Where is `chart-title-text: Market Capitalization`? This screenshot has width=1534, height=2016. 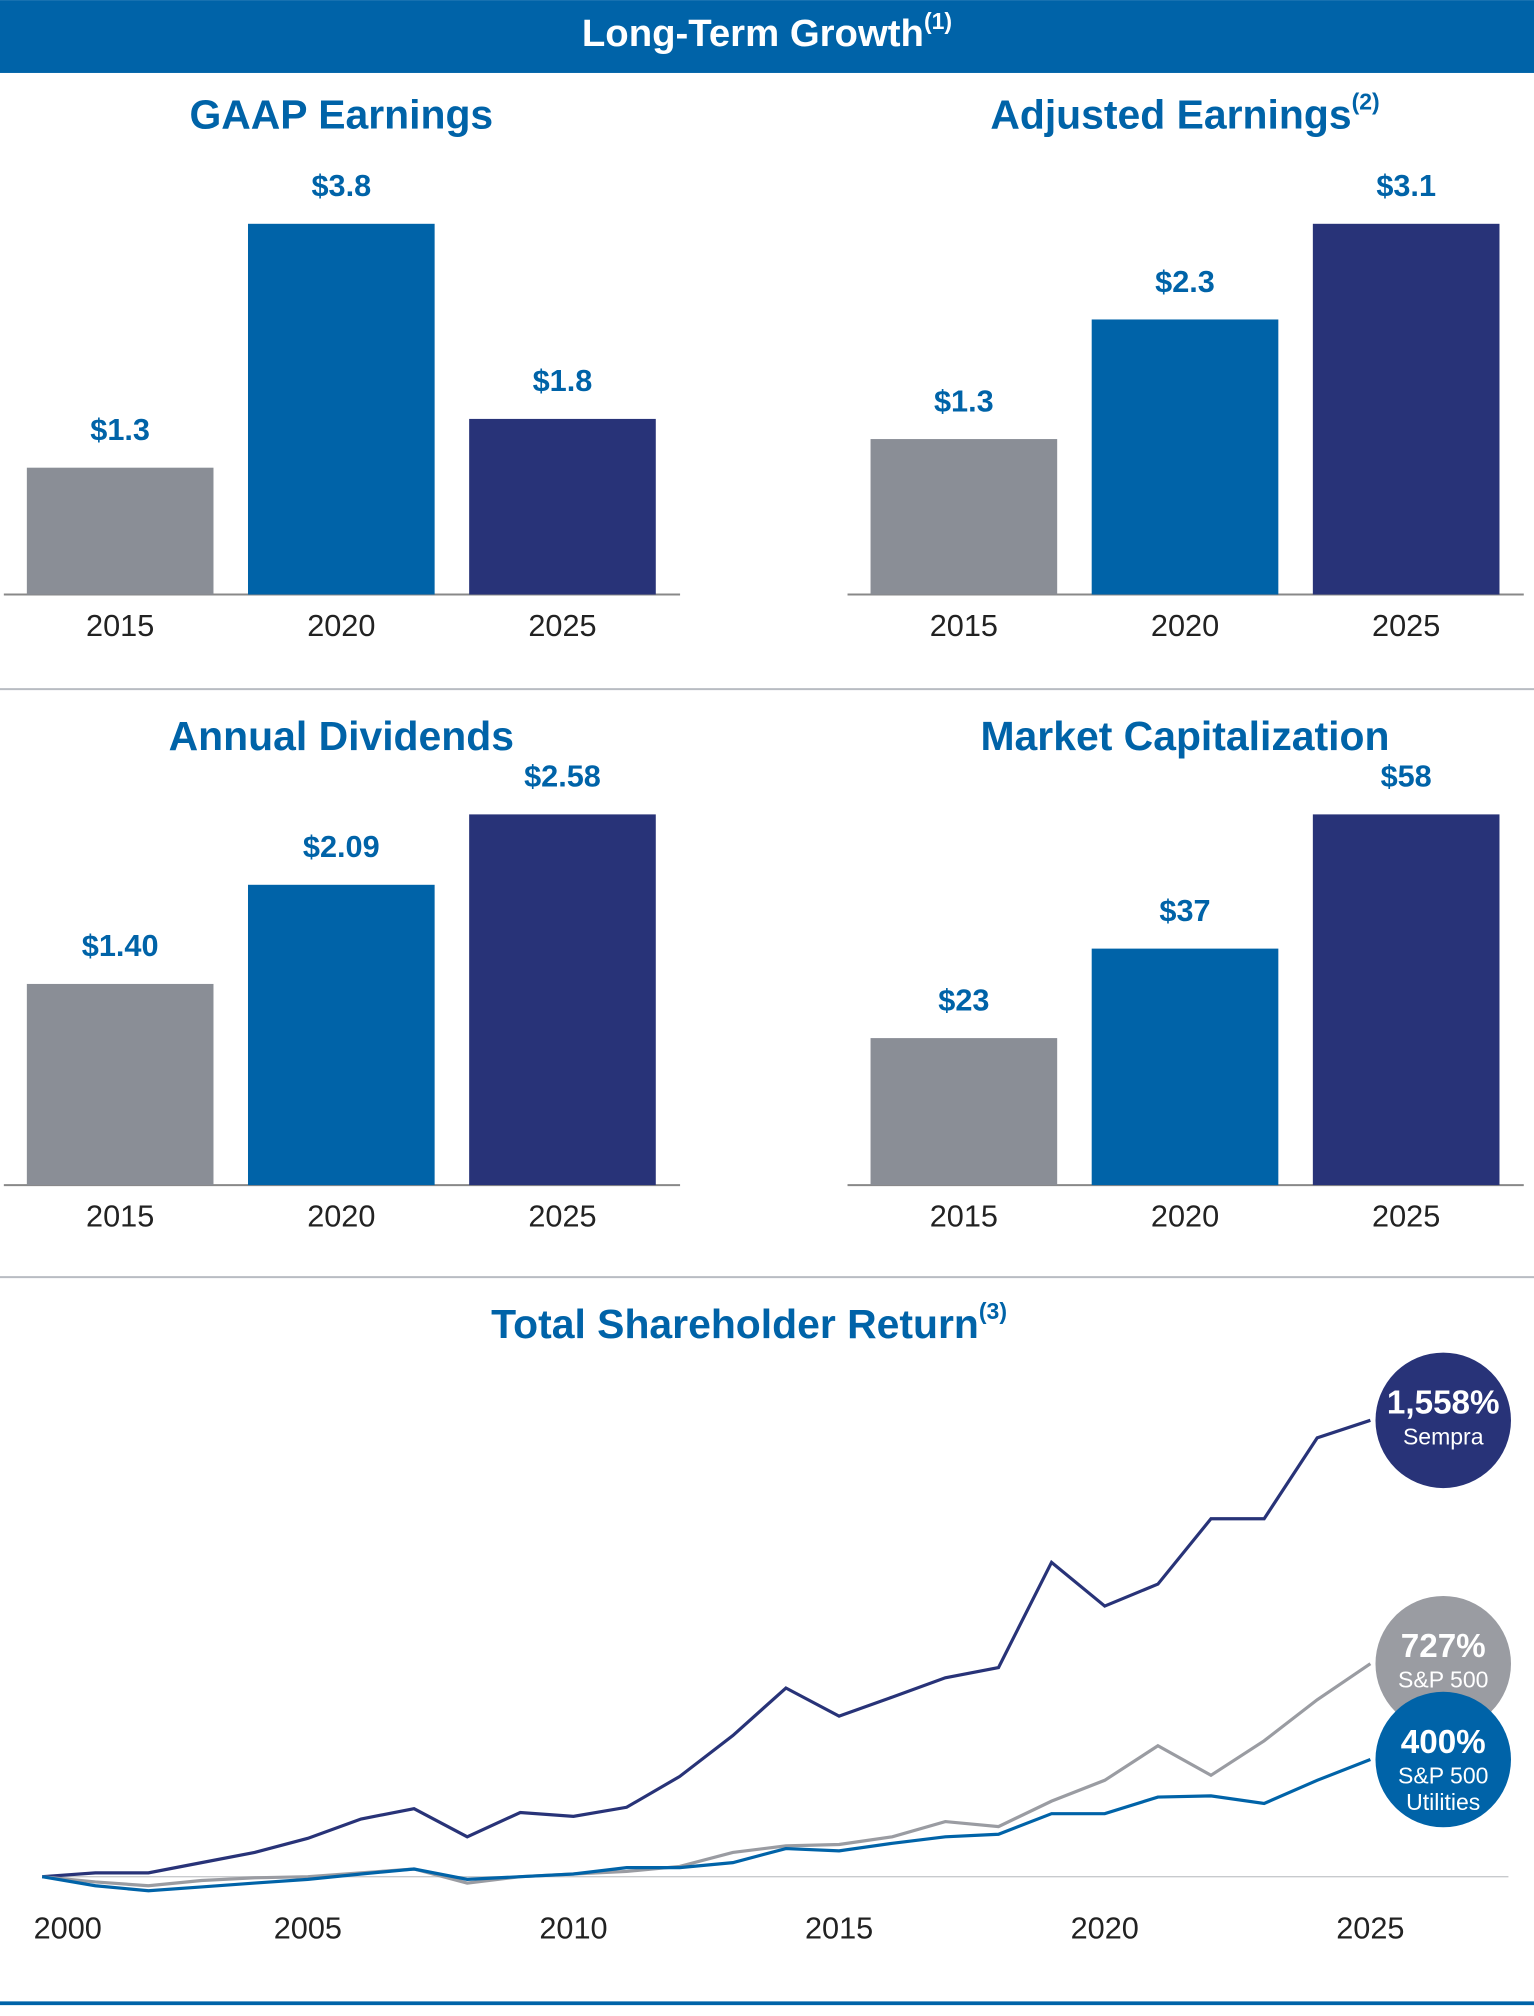 chart-title-text: Market Capitalization is located at coordinates (1185, 736).